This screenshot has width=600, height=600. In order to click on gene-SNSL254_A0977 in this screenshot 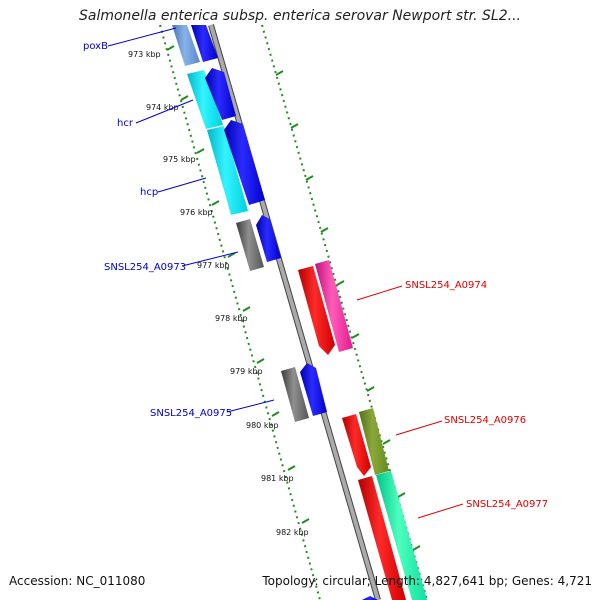, I will do `click(382, 538)`.